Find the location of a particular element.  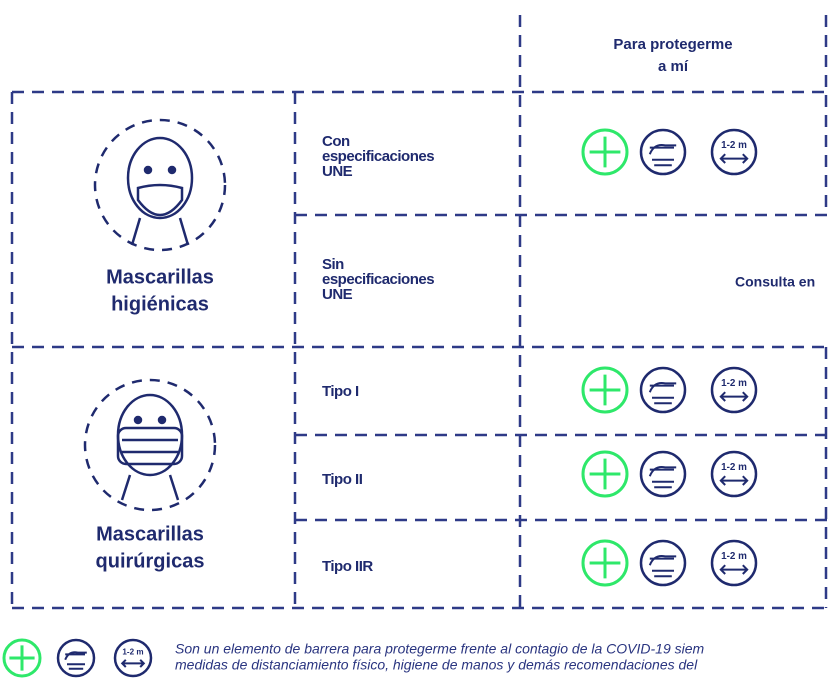

group-label: quirúrgicas is located at coordinates (150, 561).